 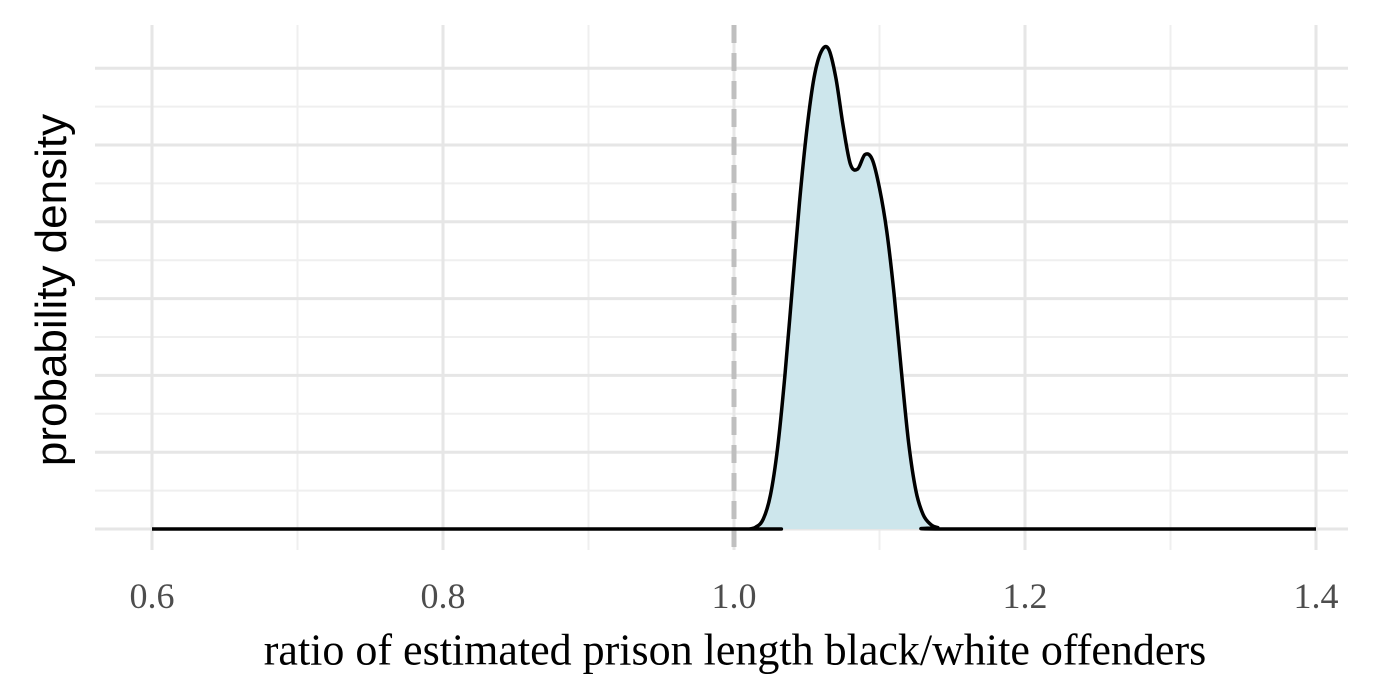 What do you see at coordinates (1316, 596) in the screenshot?
I see `x-tick-label: 1.4` at bounding box center [1316, 596].